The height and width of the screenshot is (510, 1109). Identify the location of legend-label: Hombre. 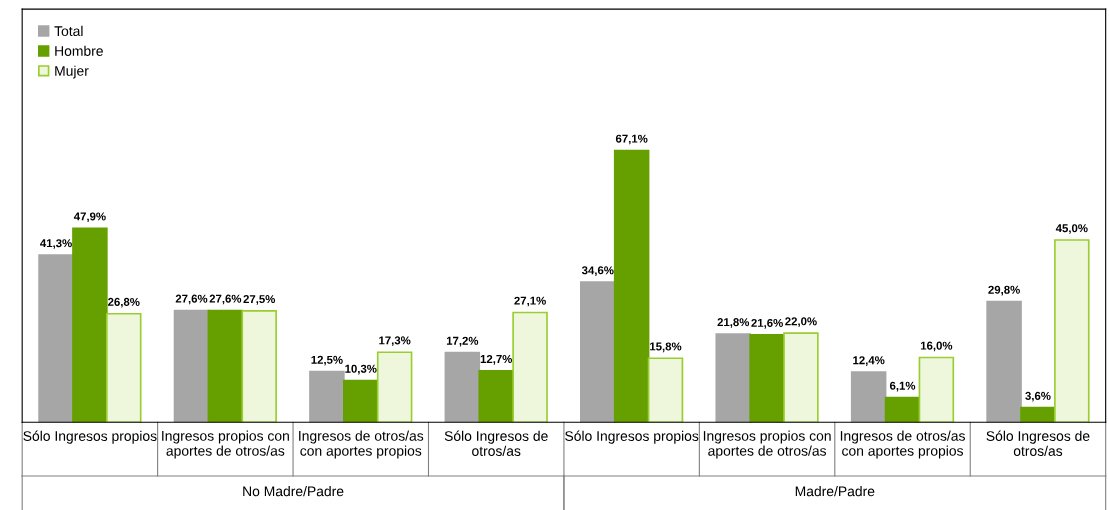
(79, 50).